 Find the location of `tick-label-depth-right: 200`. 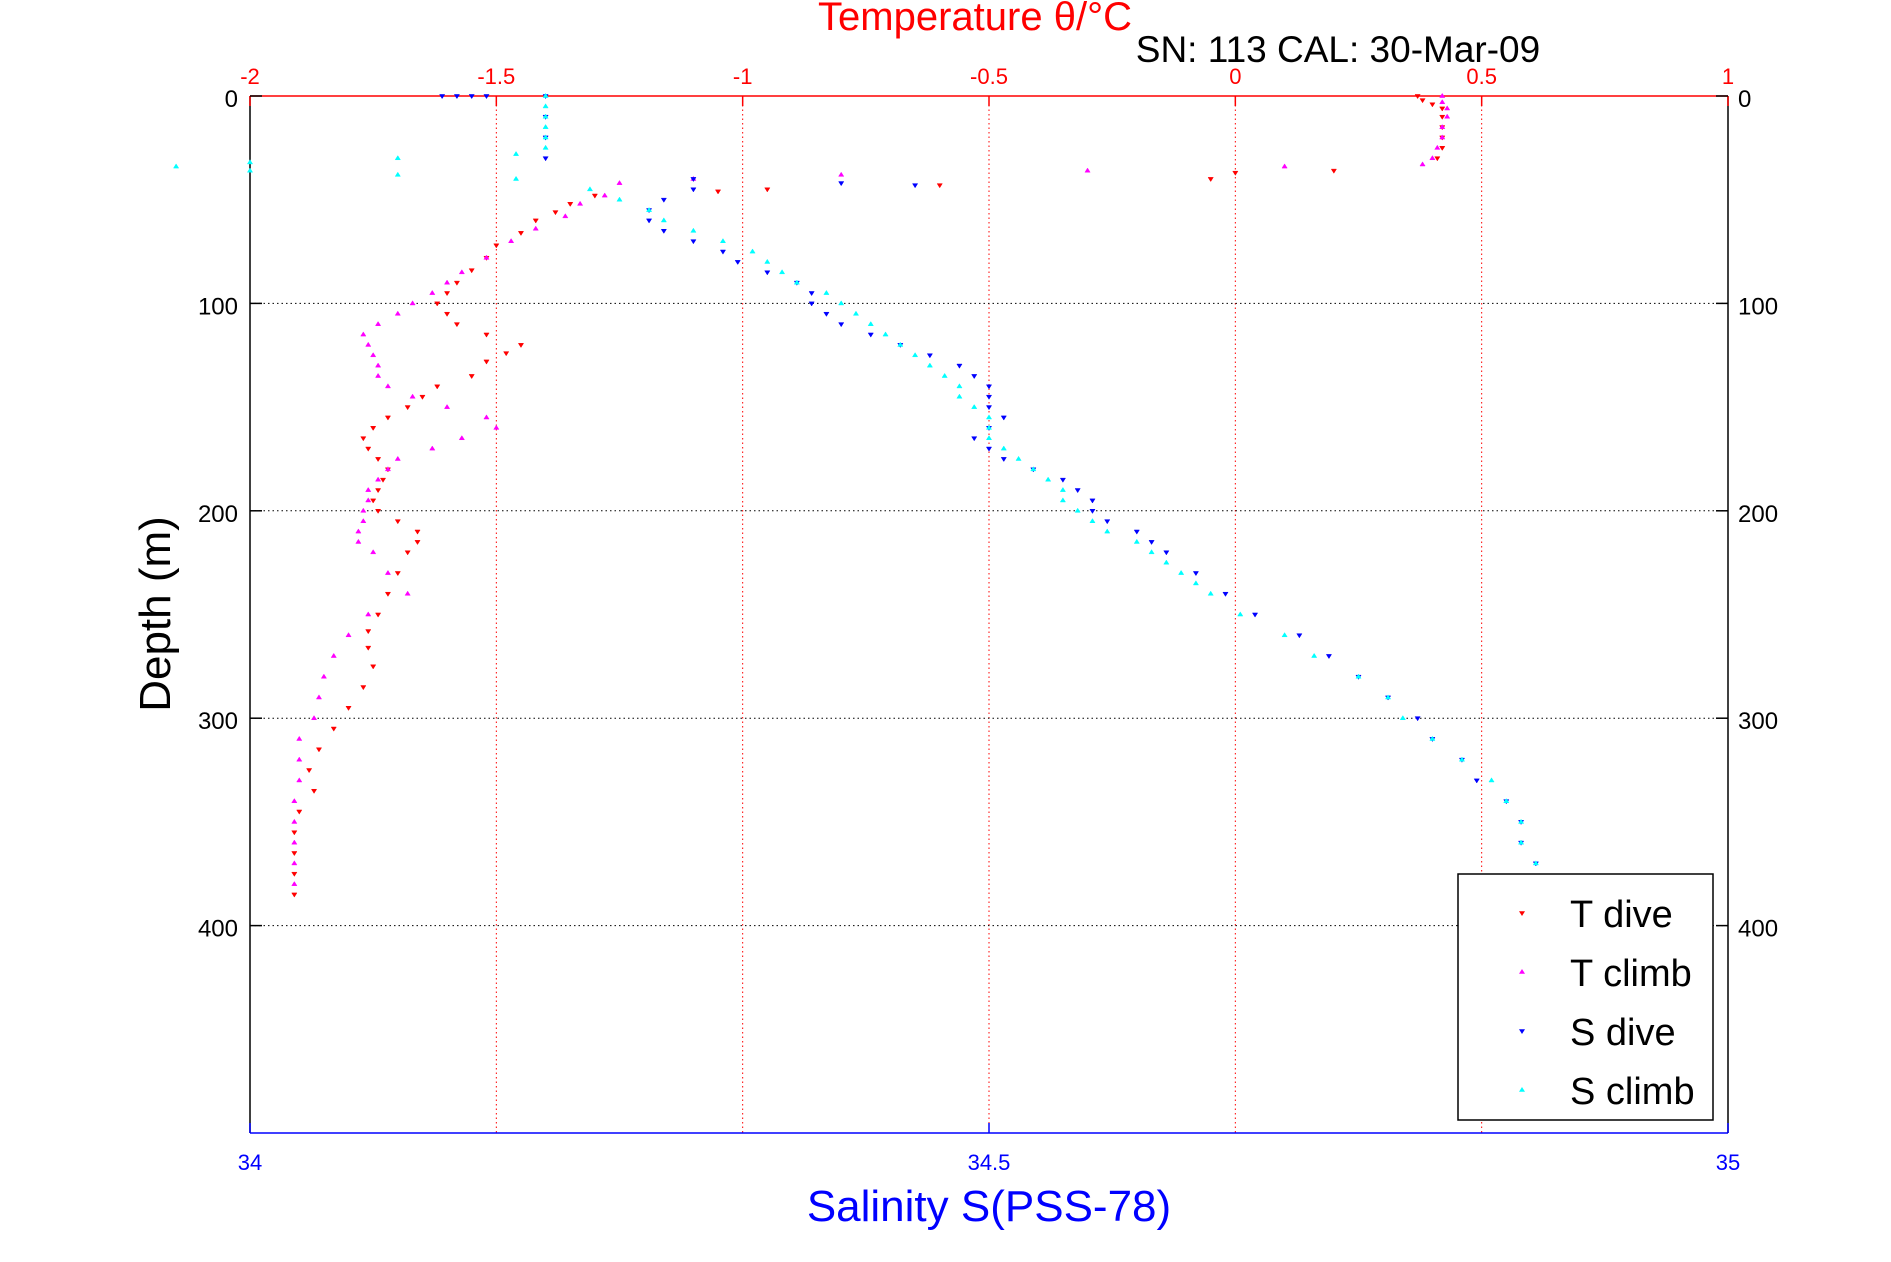

tick-label-depth-right: 200 is located at coordinates (1758, 514).